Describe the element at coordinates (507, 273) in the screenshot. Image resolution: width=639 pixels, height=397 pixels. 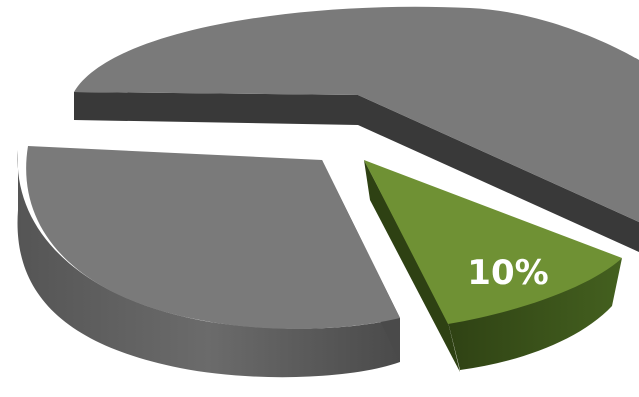
I see `slice-highlight-label: 10%` at that location.